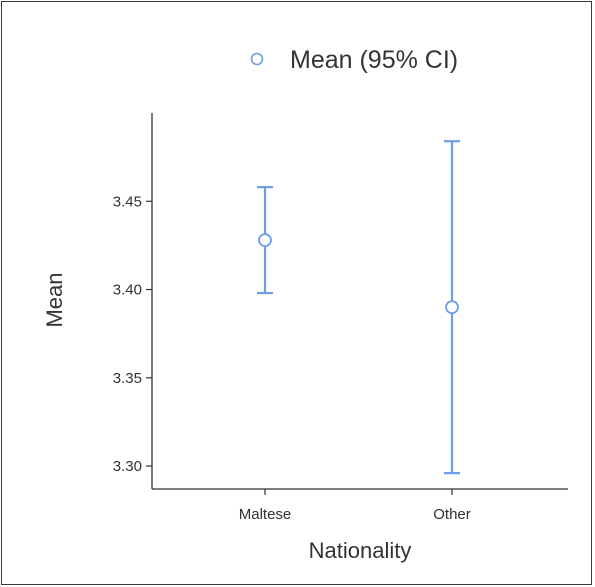 The image size is (595, 587). I want to click on legend: Mean (95% CI), so click(354, 60).